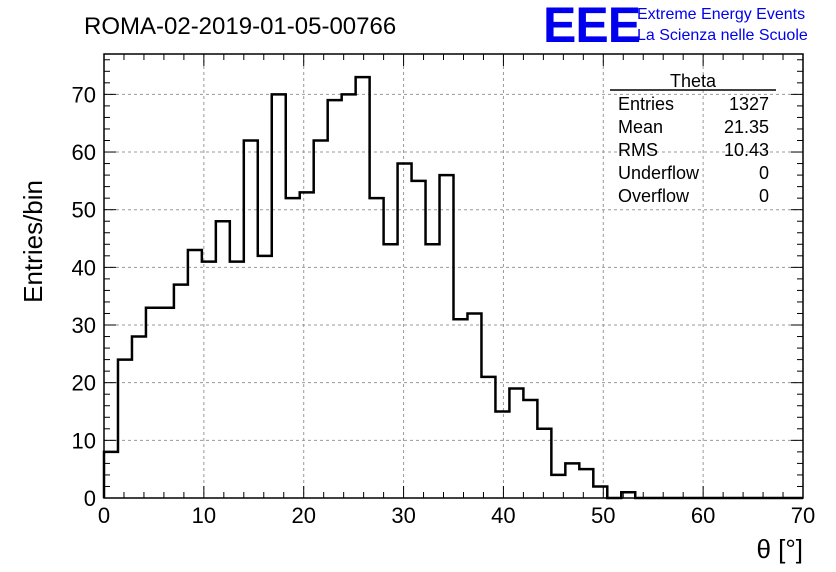  What do you see at coordinates (84, 152) in the screenshot?
I see `y-tick-label: 60` at bounding box center [84, 152].